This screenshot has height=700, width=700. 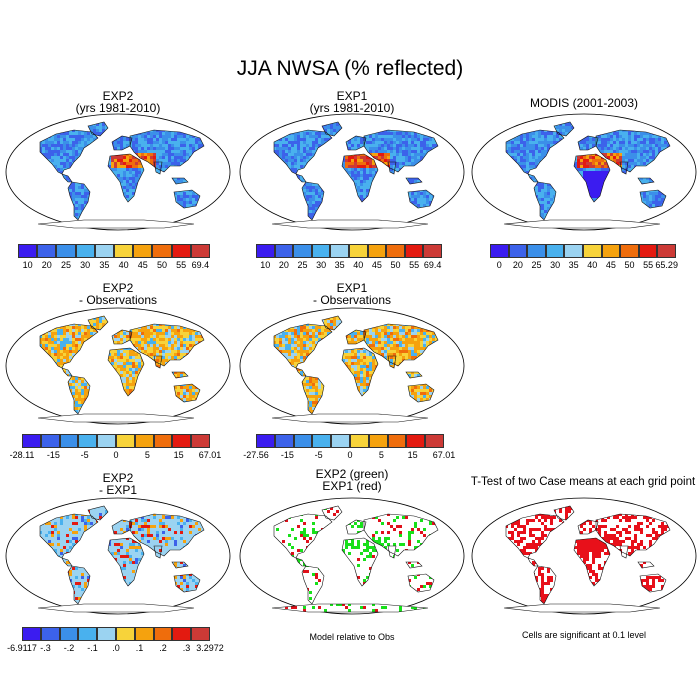 I want to click on colorbar-exp1, so click(x=349, y=251).